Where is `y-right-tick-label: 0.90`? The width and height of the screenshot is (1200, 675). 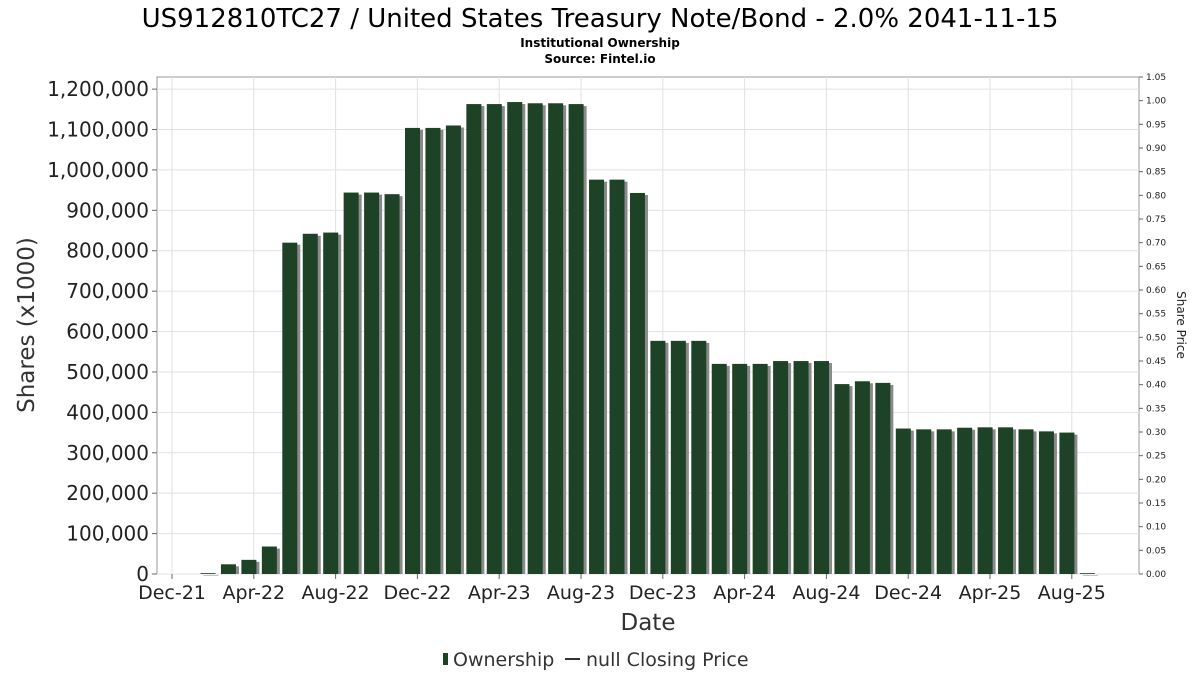 y-right-tick-label: 0.90 is located at coordinates (1156, 149).